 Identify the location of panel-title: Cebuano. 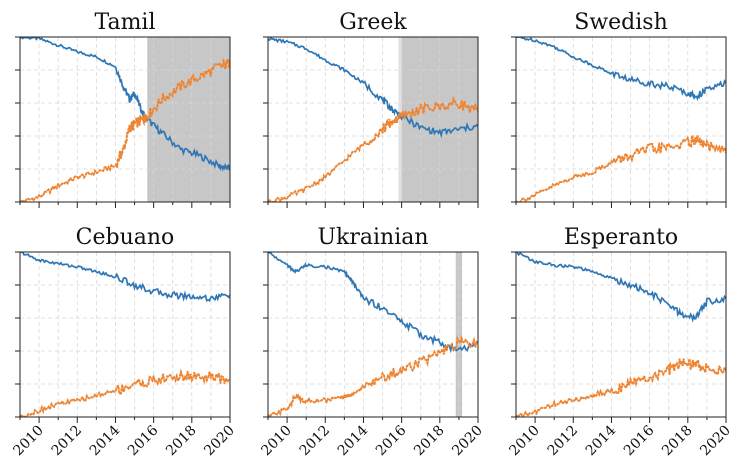
(125, 237).